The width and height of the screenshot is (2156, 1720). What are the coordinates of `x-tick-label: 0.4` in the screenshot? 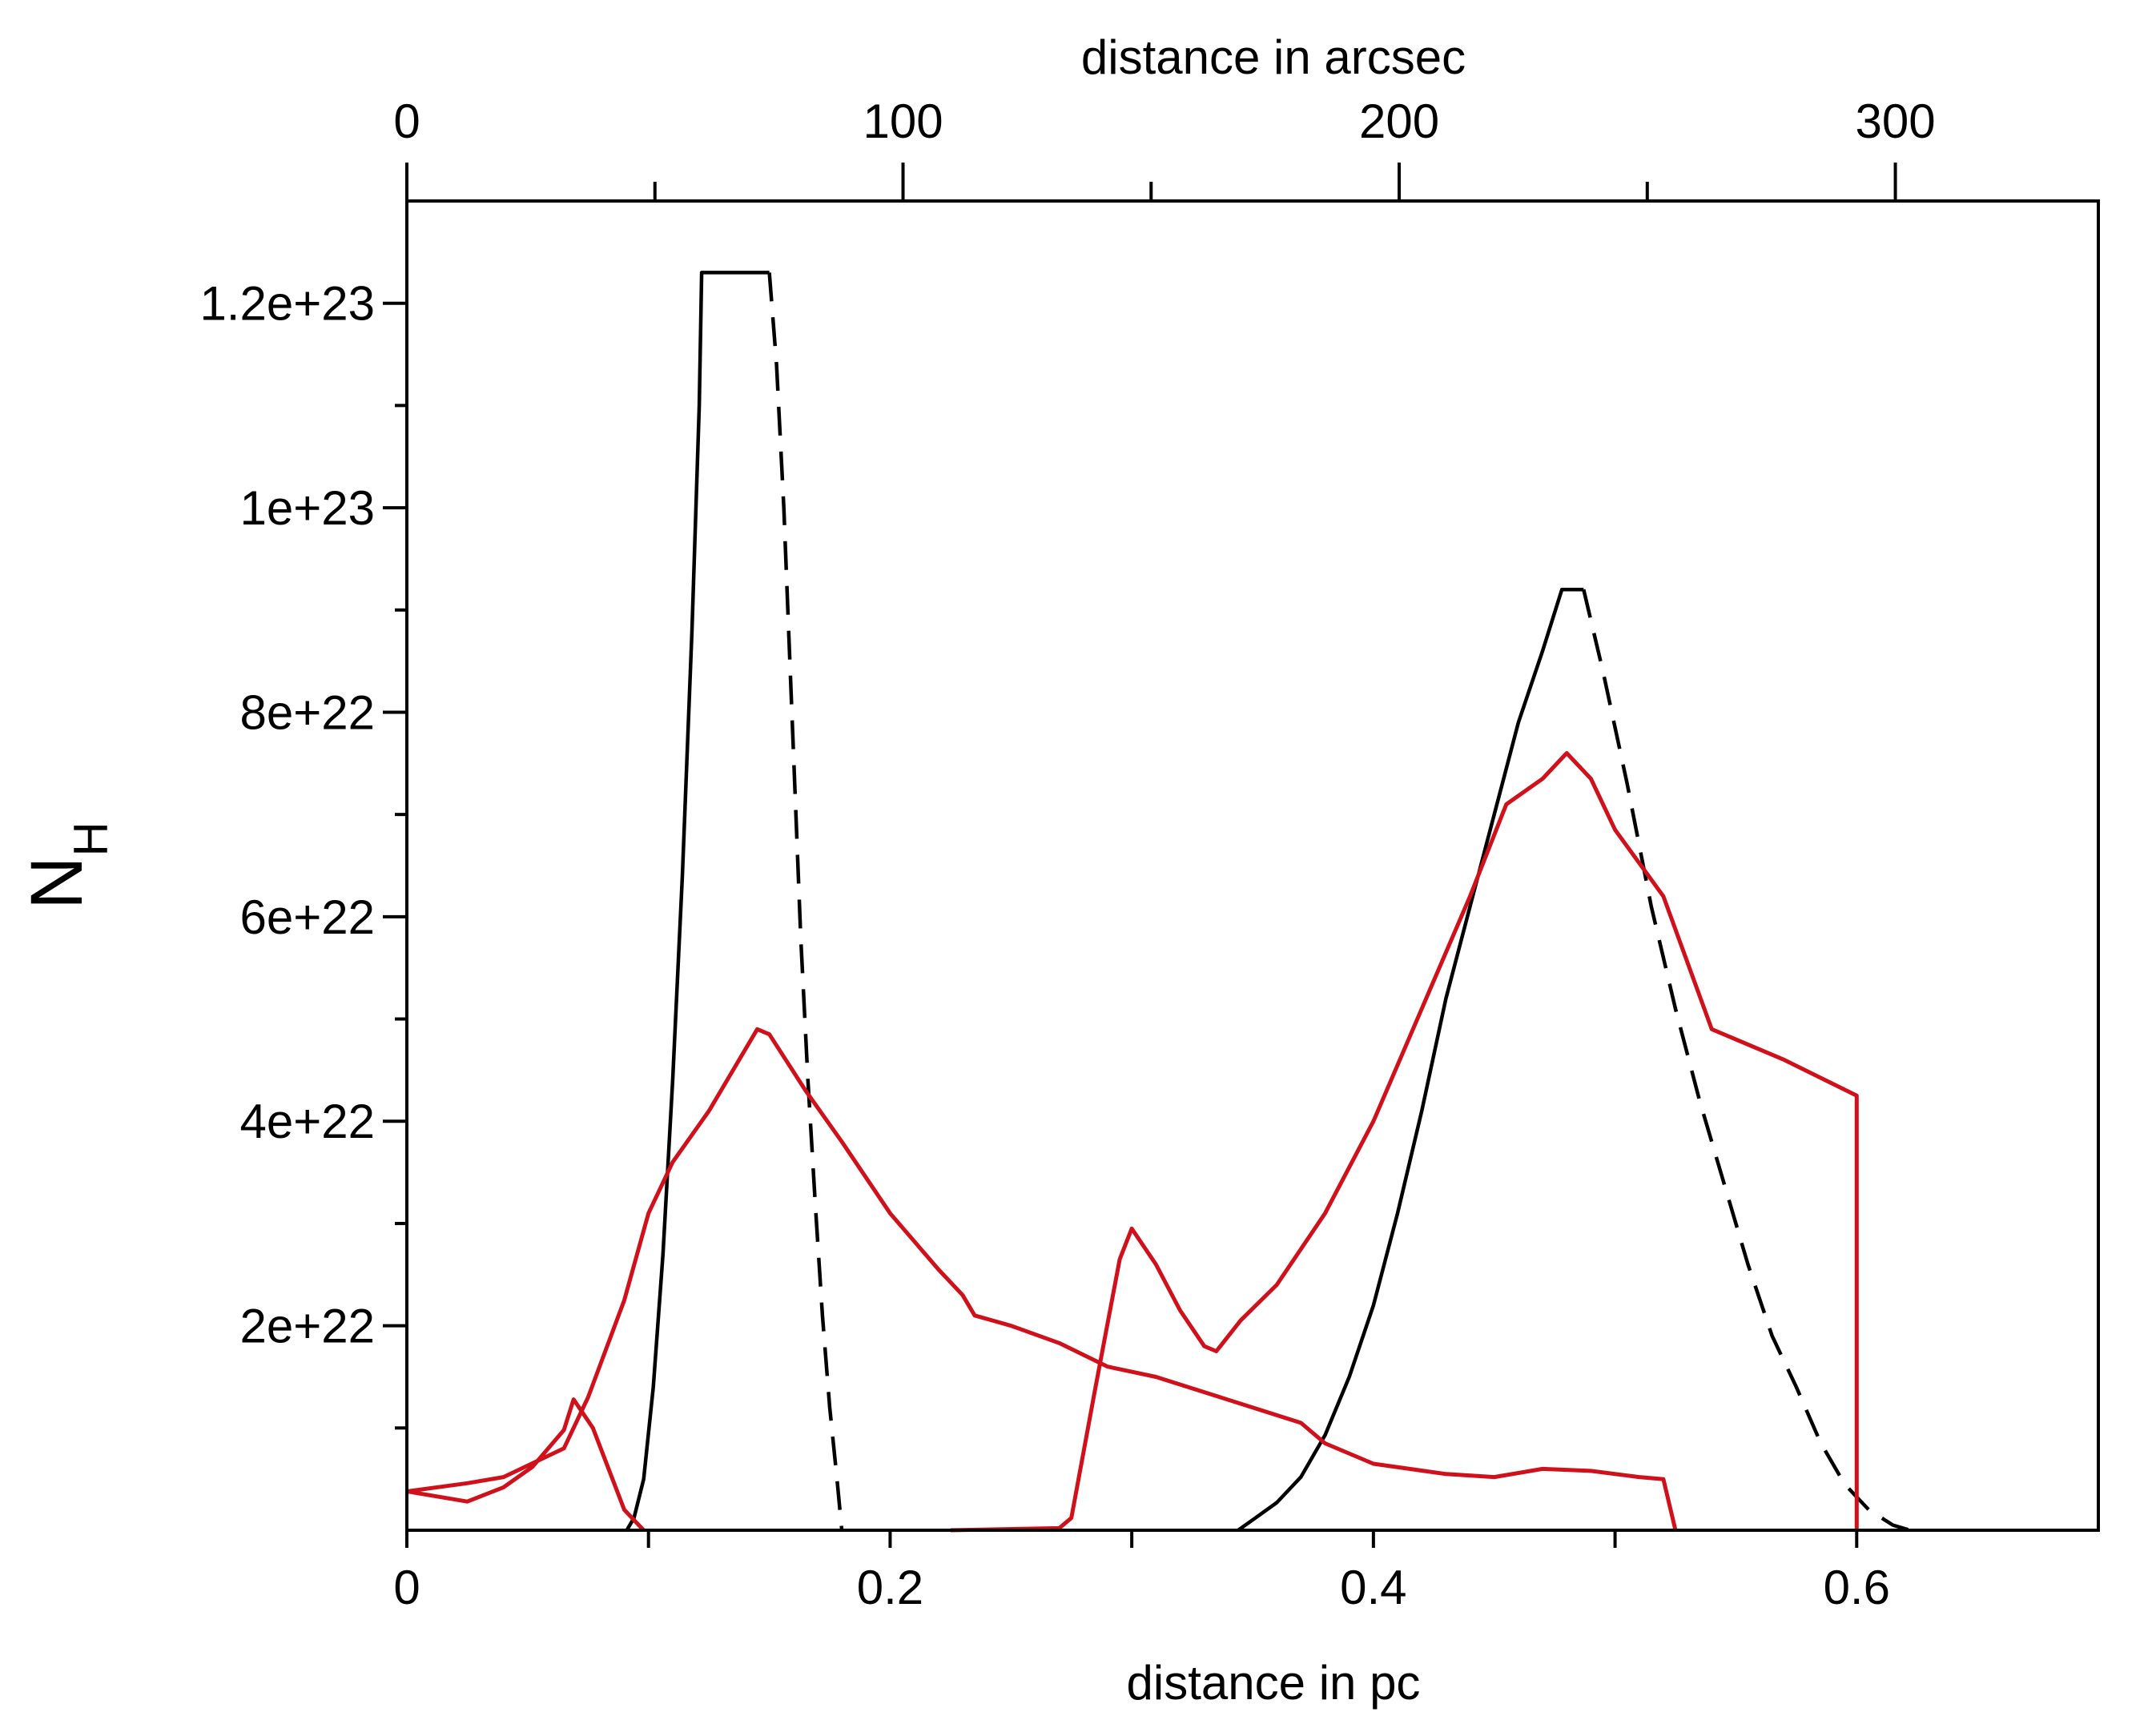 It's located at (1373, 1588).